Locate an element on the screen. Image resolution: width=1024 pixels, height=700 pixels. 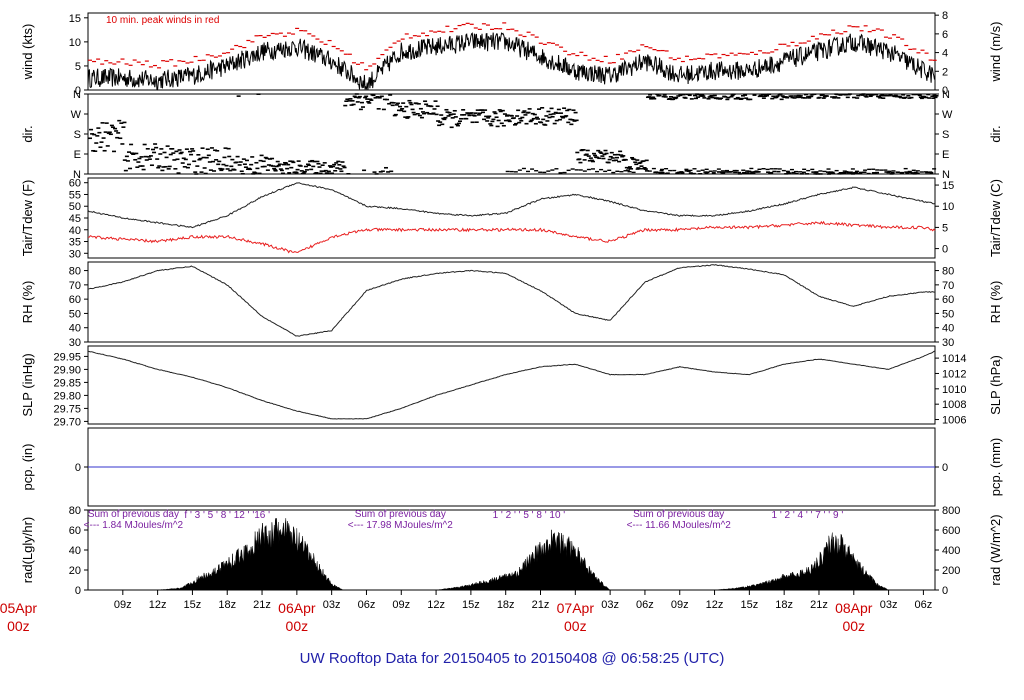
ylabel-right-slp: SLP (hPa) is located at coordinates (995, 385).